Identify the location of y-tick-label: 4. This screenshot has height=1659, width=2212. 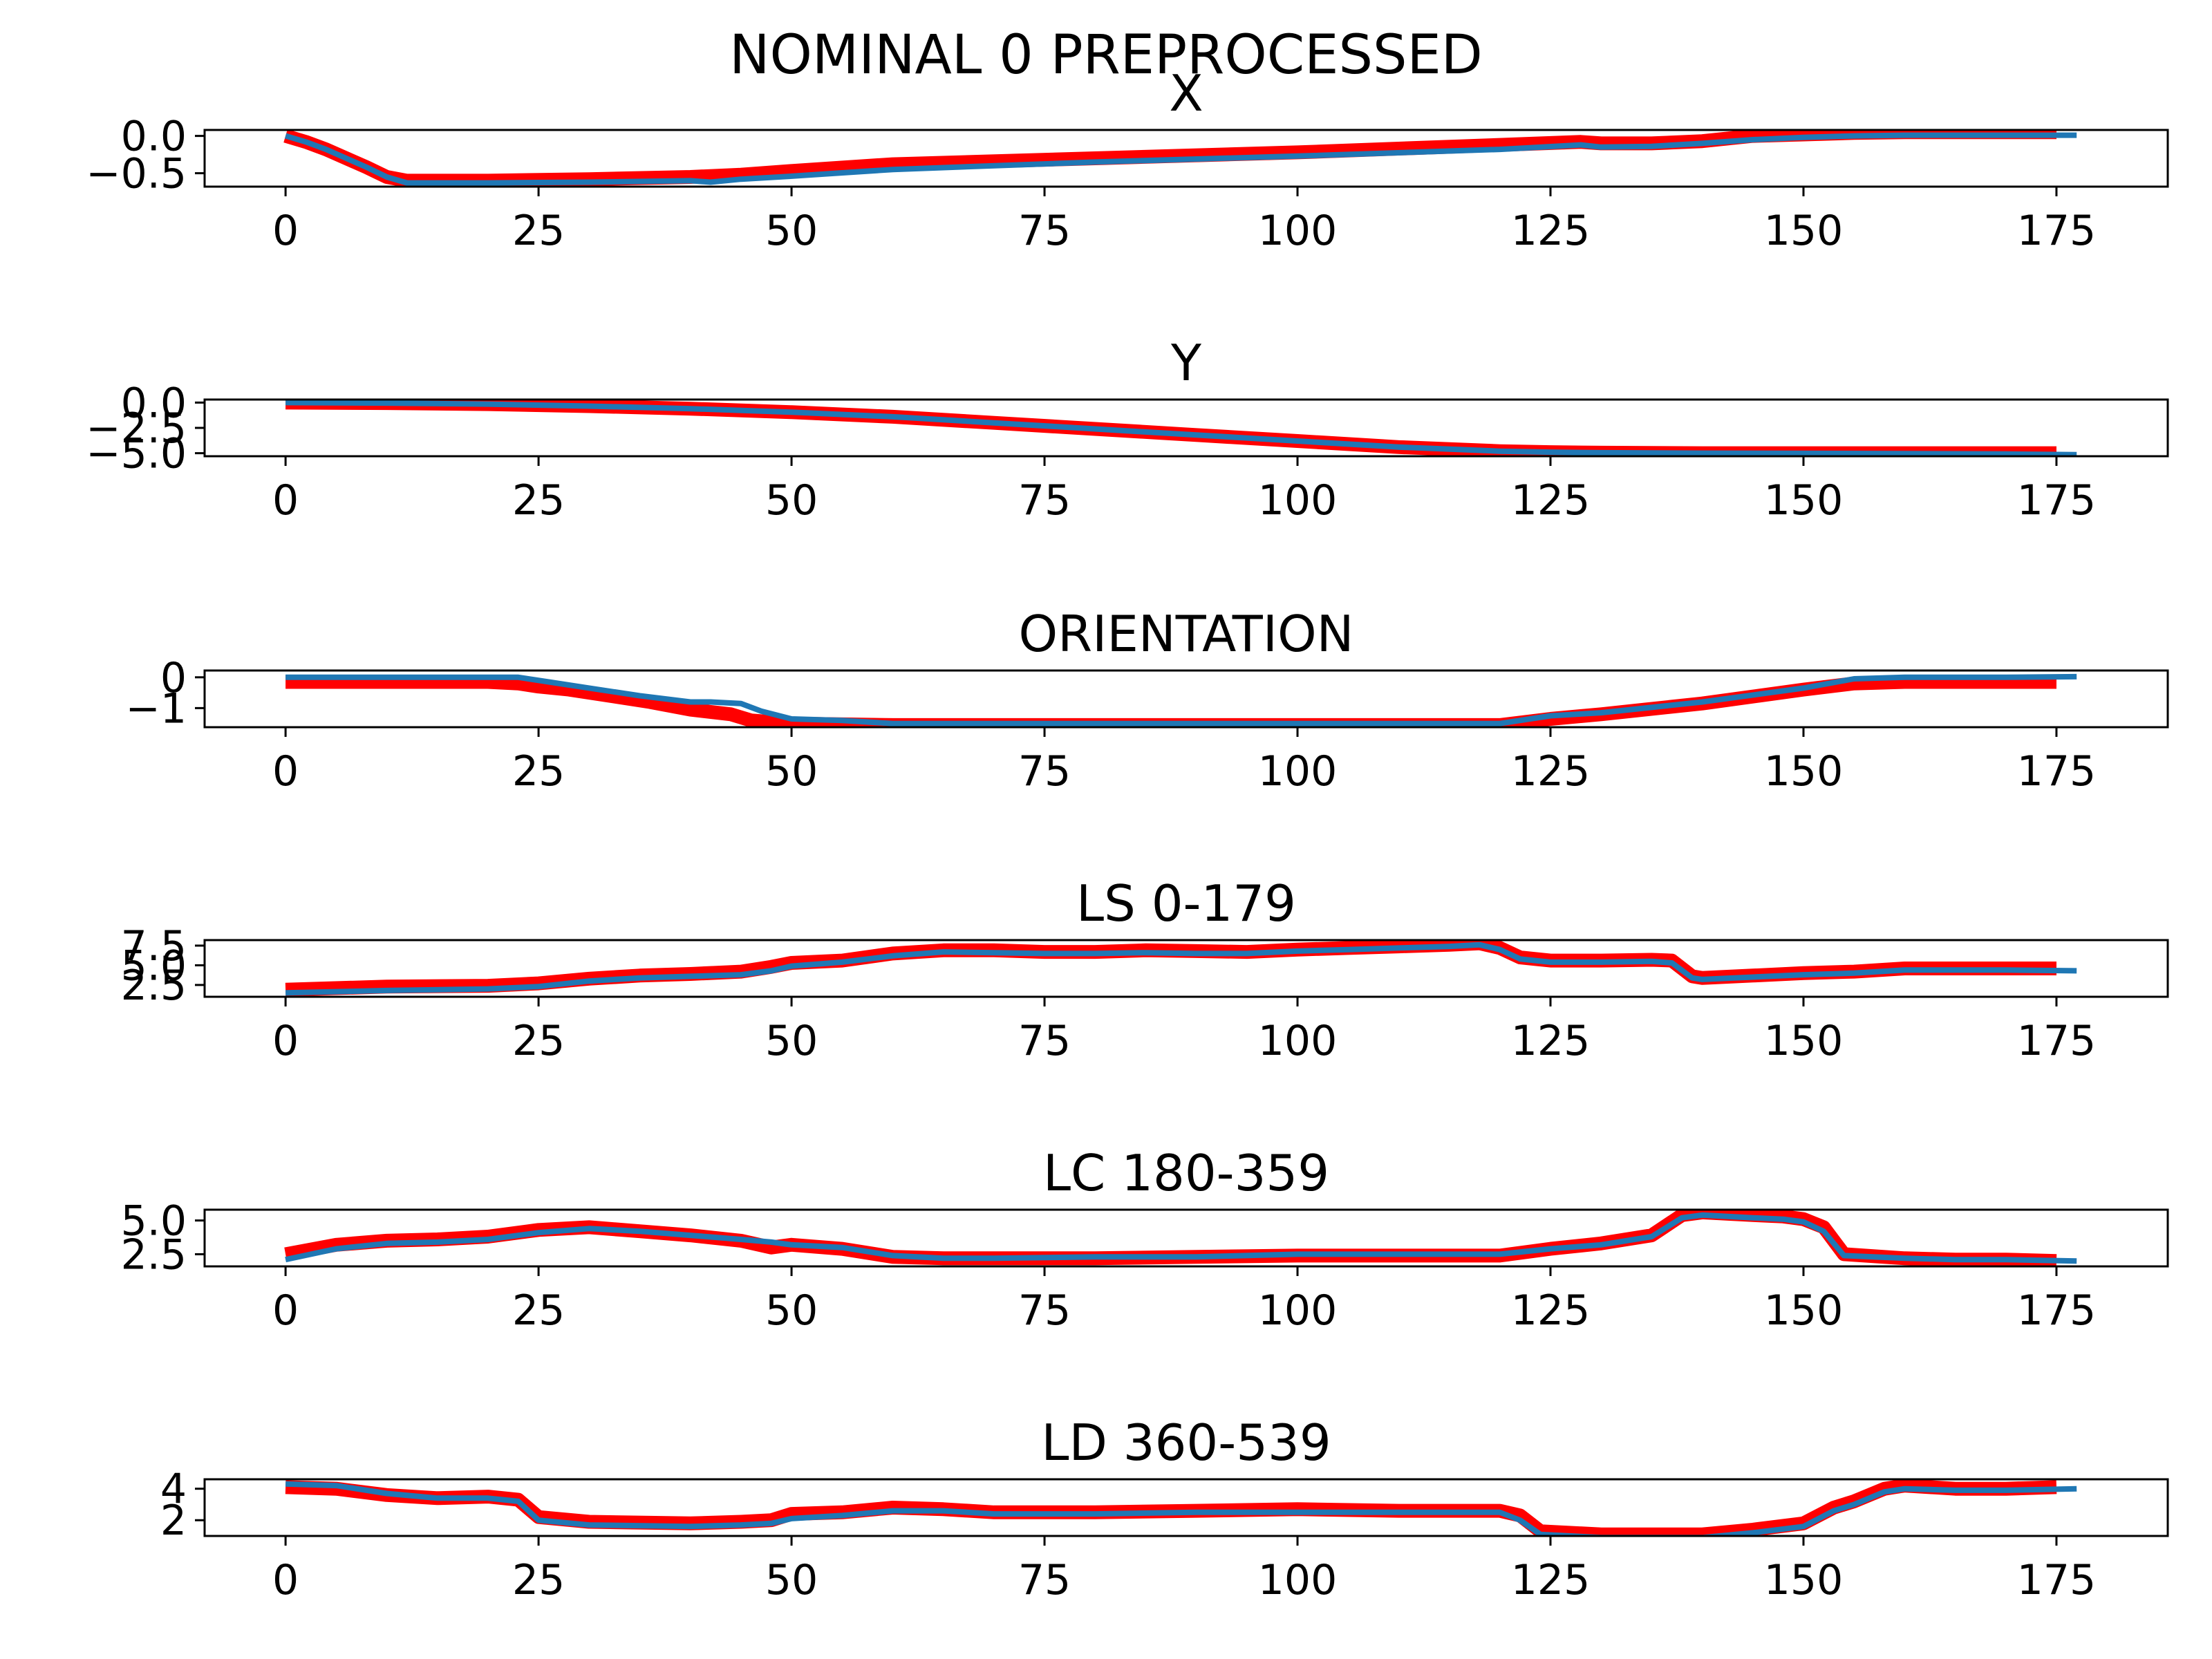
(174, 1489).